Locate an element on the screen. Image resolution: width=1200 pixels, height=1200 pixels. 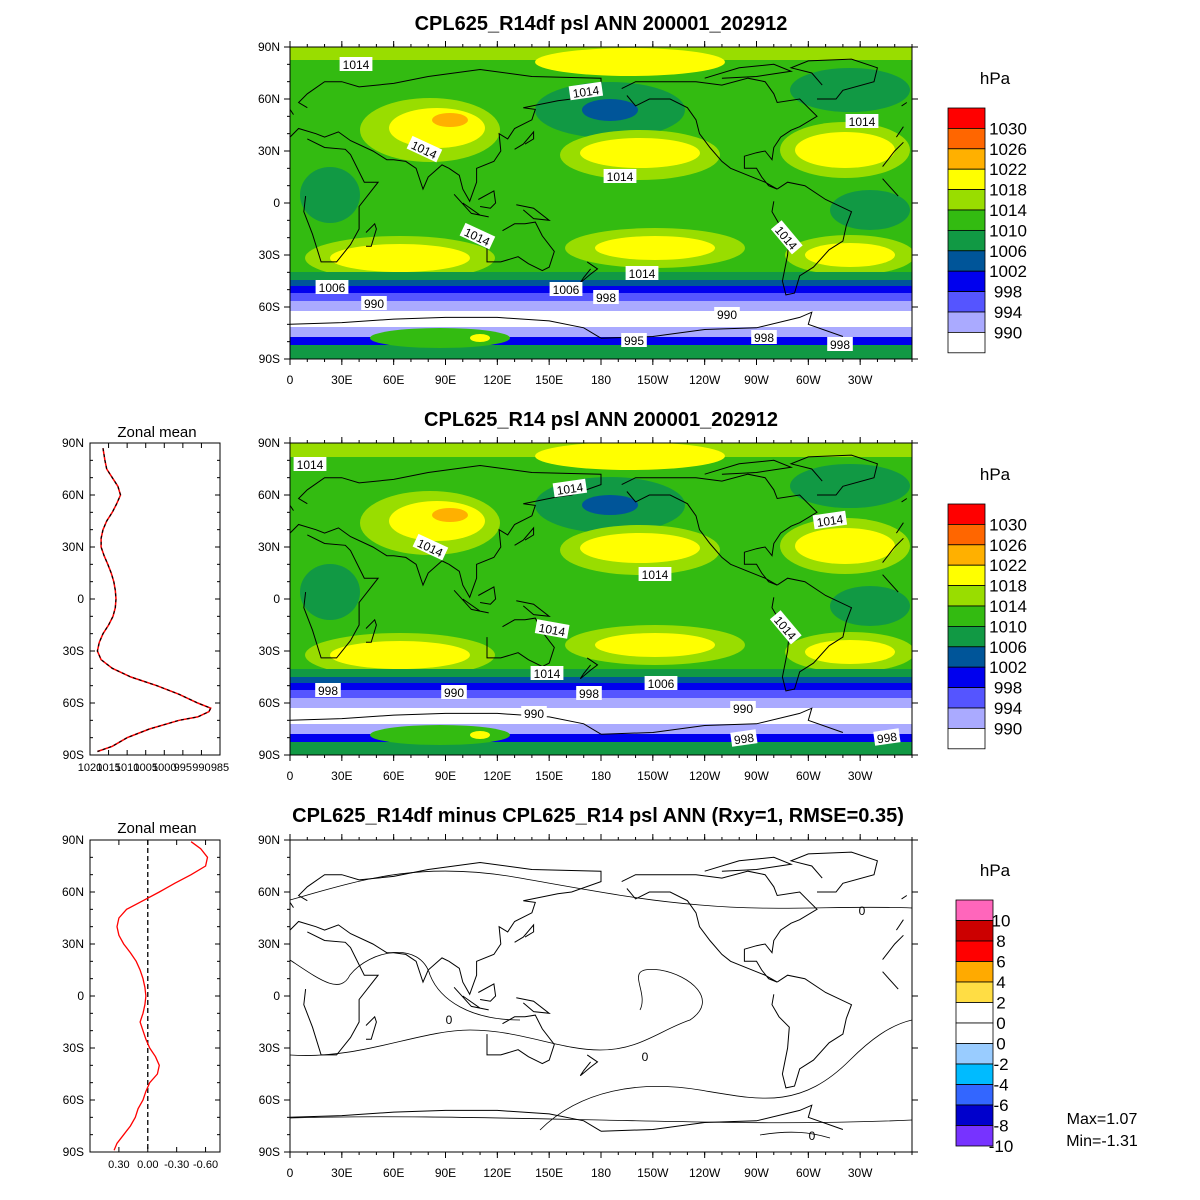
colorbar-label: -4 is located at coordinates (1000, 1085).